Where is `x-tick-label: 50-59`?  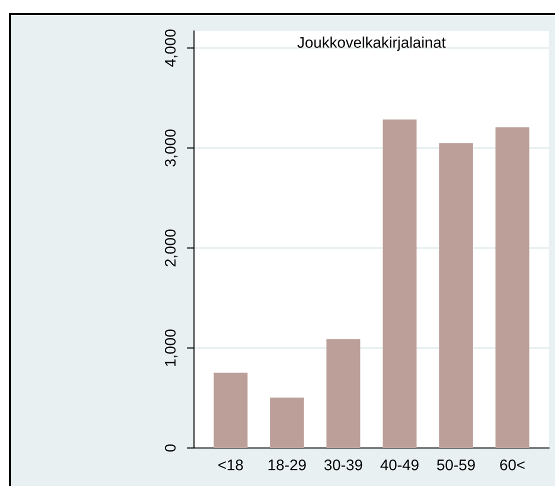
x-tick-label: 50-59 is located at coordinates (456, 465).